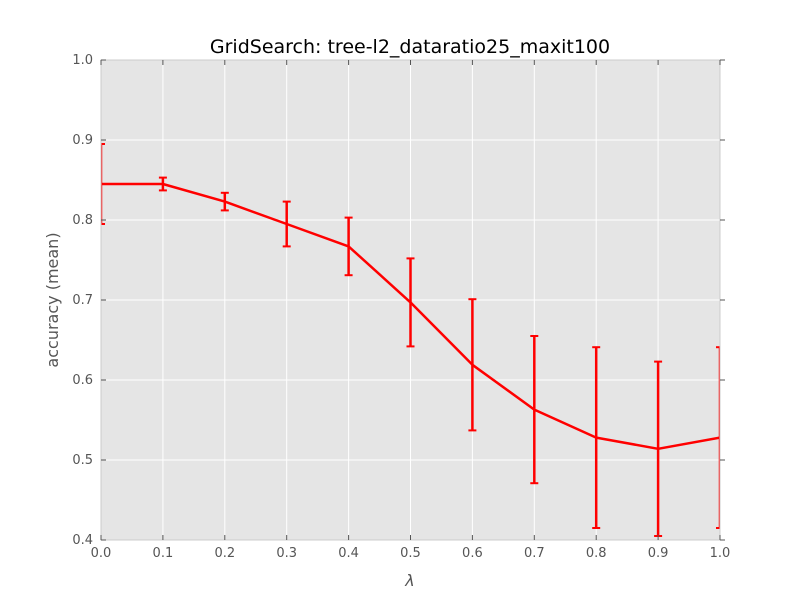 Image resolution: width=800 pixels, height=604 pixels. What do you see at coordinates (348, 553) in the screenshot?
I see `x-tick-label: 0.4` at bounding box center [348, 553].